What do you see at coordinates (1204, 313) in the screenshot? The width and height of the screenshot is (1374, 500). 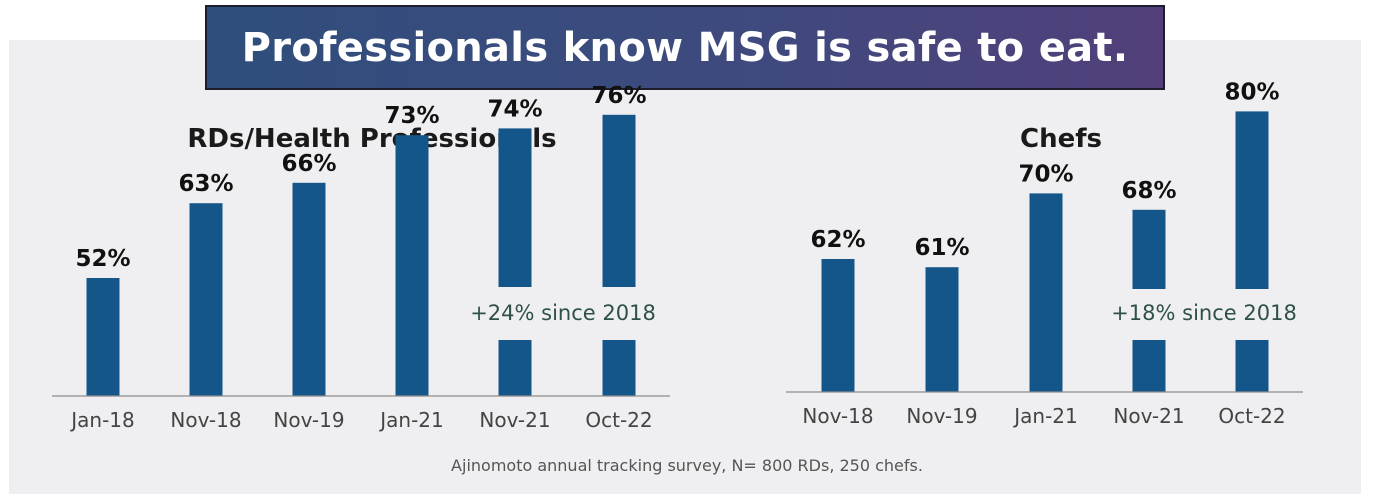 I see `annotation-chefs: +18% since 2018` at bounding box center [1204, 313].